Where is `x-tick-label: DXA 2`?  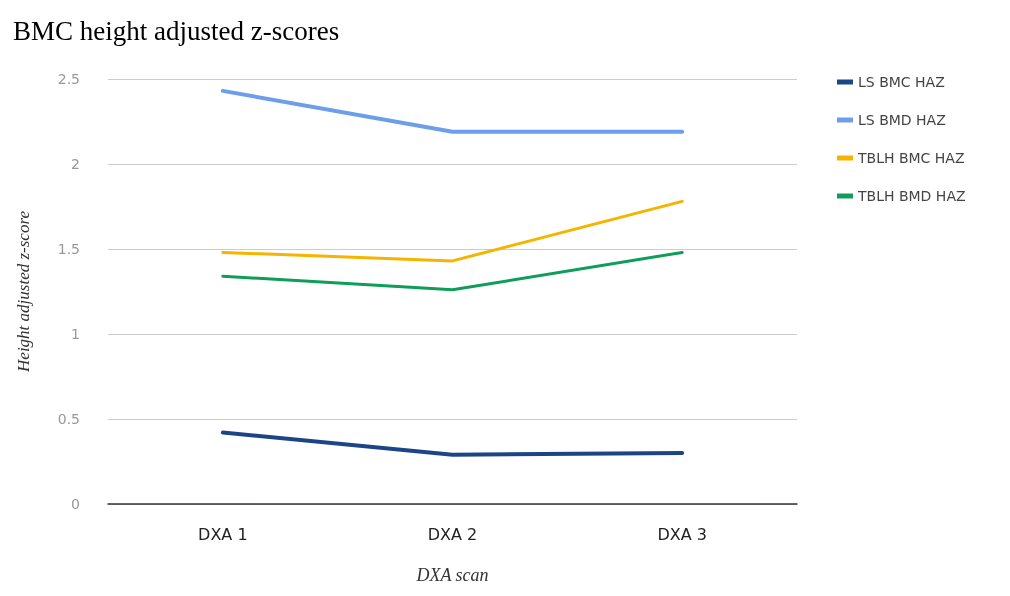
x-tick-label: DXA 2 is located at coordinates (452, 534).